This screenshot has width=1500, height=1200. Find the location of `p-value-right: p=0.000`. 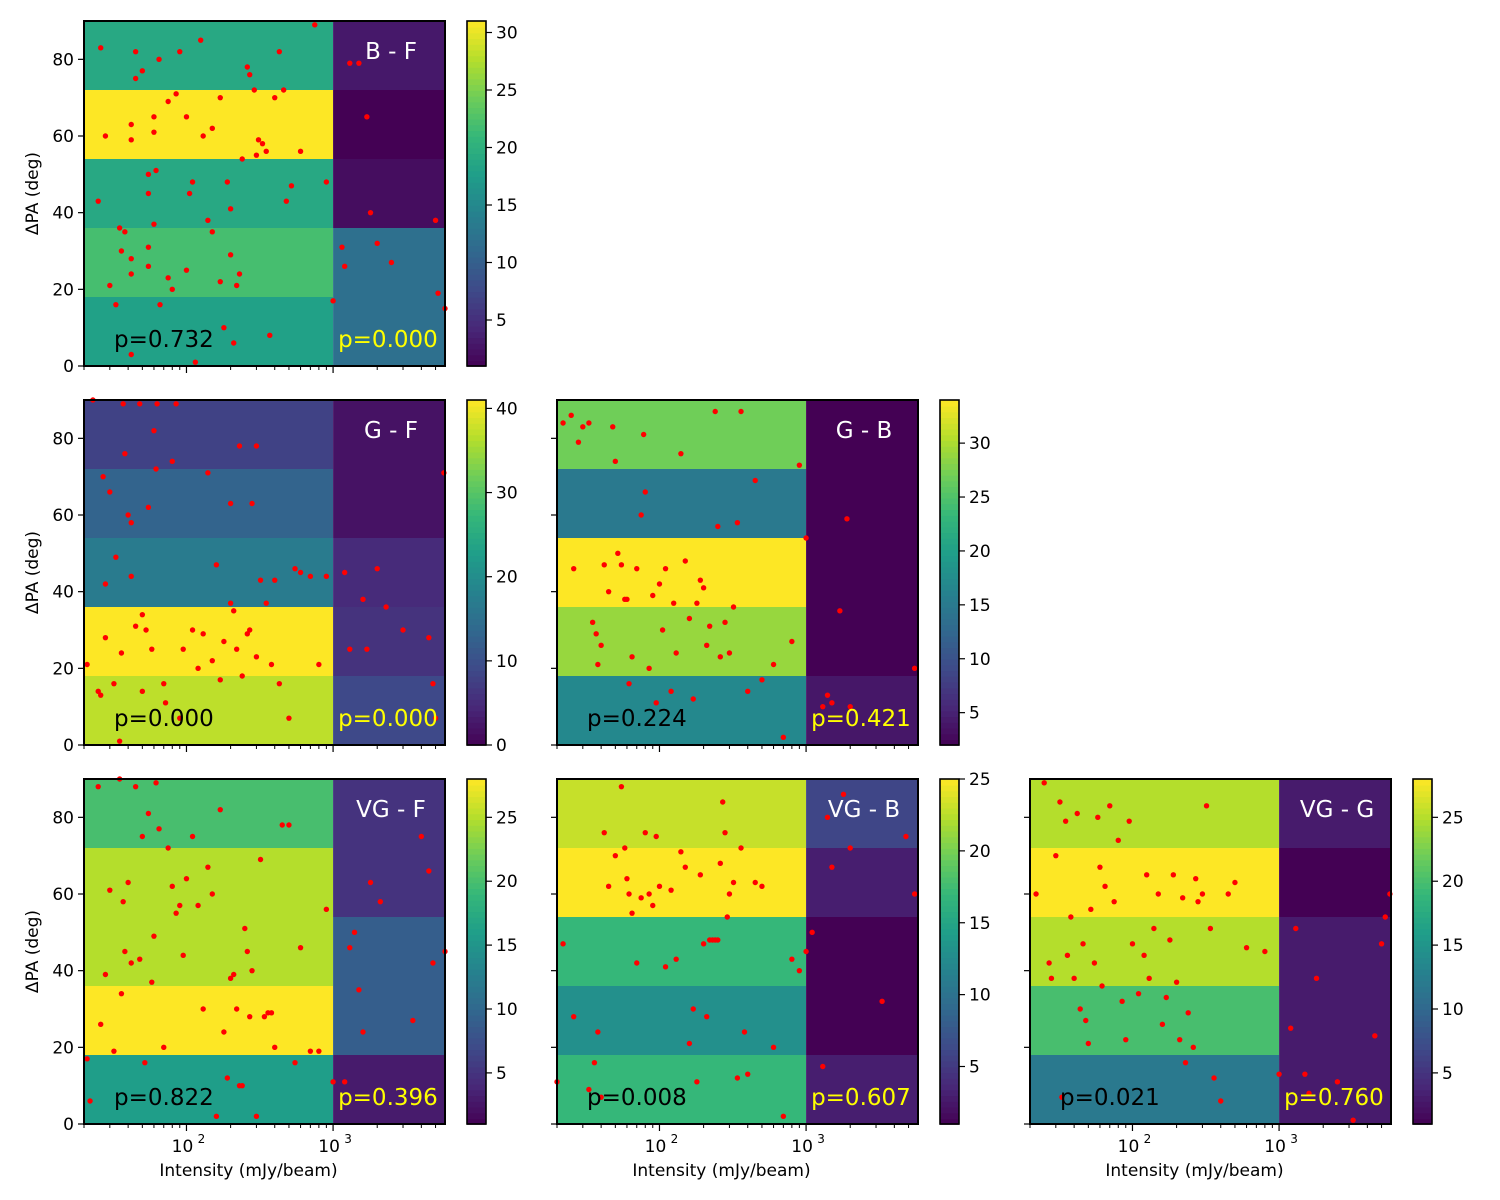

p-value-right: p=0.000 is located at coordinates (388, 340).